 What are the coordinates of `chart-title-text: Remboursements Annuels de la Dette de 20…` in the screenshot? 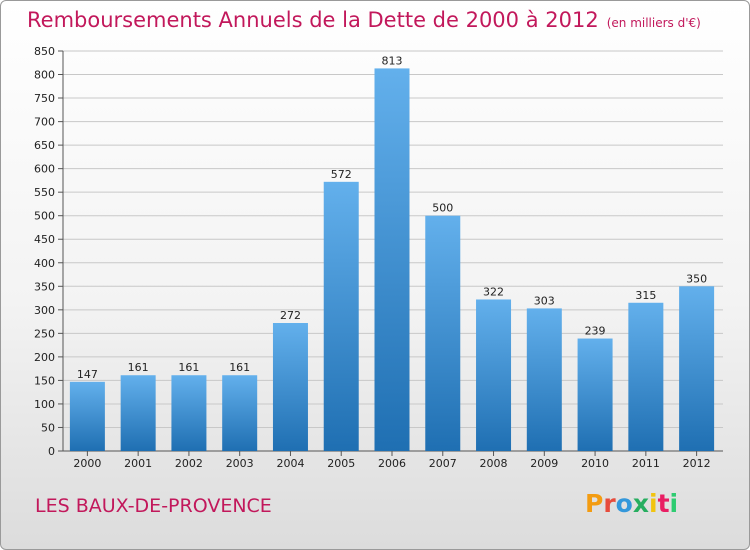 It's located at (313, 20).